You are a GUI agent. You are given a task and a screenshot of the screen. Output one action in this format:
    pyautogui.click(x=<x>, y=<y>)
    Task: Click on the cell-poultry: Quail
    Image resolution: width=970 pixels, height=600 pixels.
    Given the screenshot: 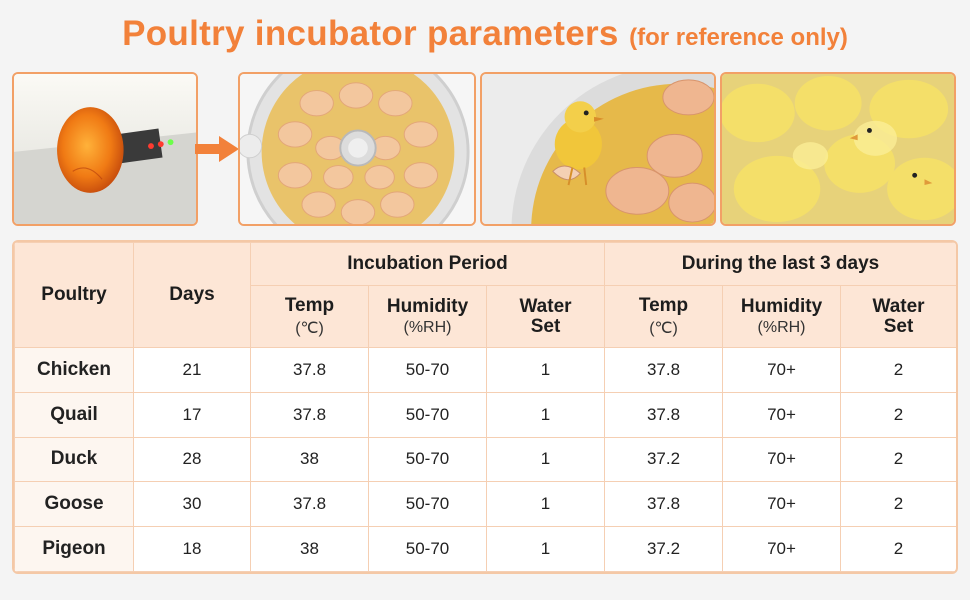 What is the action you would take?
    pyautogui.click(x=74, y=414)
    